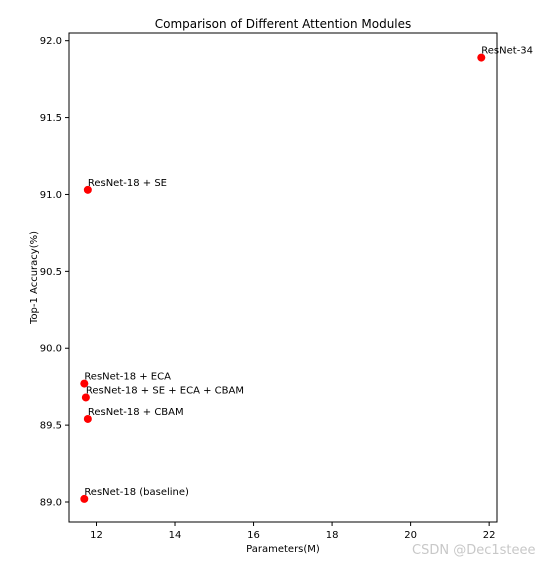 This screenshot has width=554, height=568. Describe the element at coordinates (489, 535) in the screenshot. I see `x-tick-label: 22` at that location.